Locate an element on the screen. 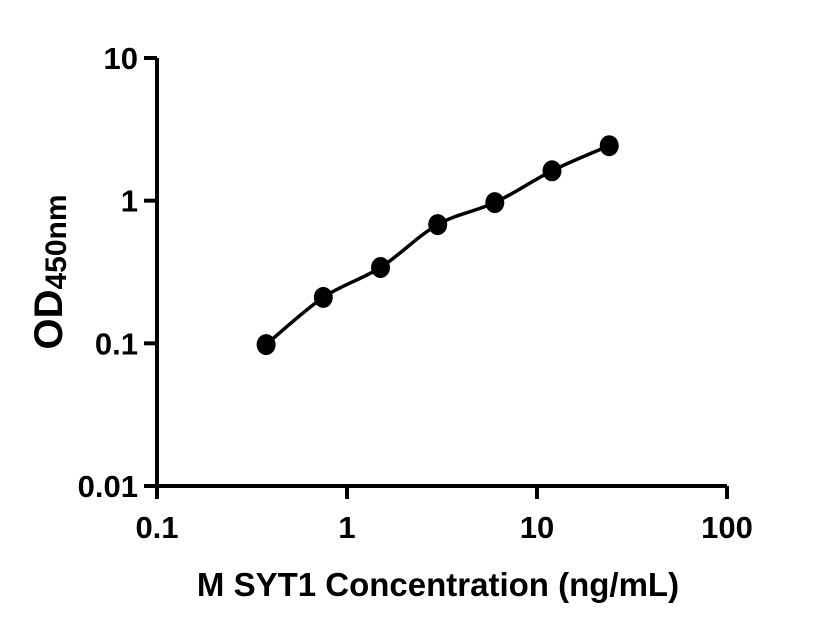  y-axis-title: OD450nm is located at coordinates (50, 271).